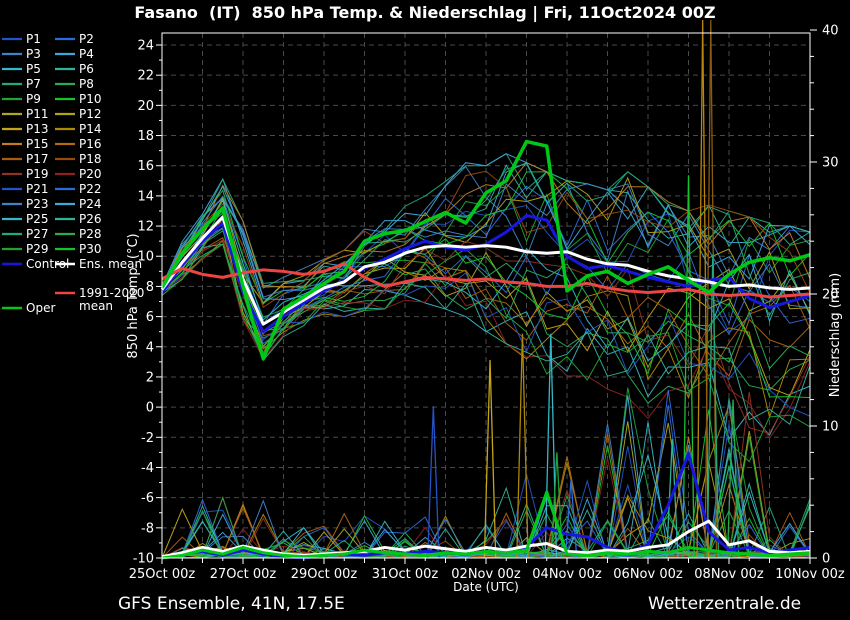 The image size is (850, 620). Describe the element at coordinates (90, 144) in the screenshot. I see `legend-item-P16-label: P16` at that location.